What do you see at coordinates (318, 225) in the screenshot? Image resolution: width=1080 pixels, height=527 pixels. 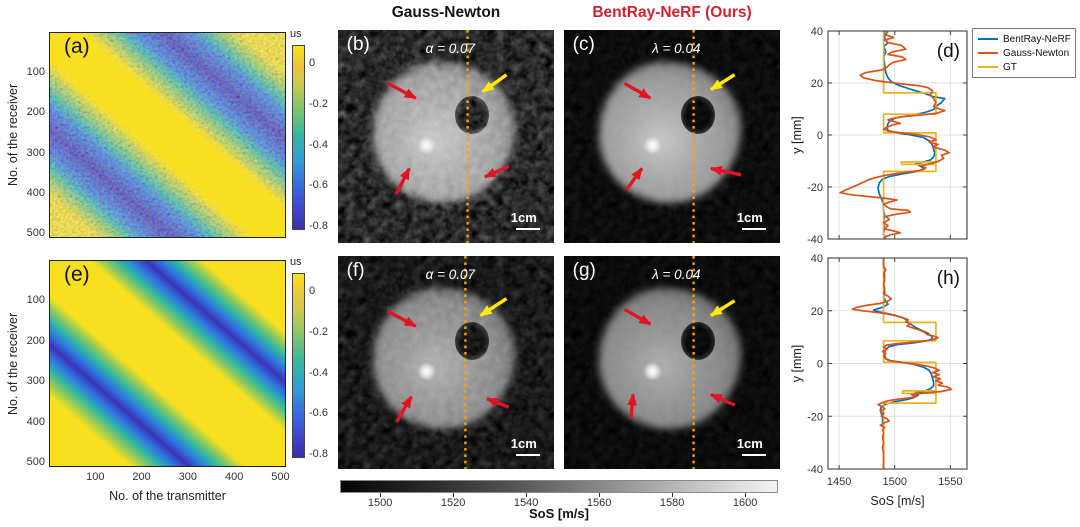 I see `colorbar-a-tick--0.8: -0.8` at bounding box center [318, 225].